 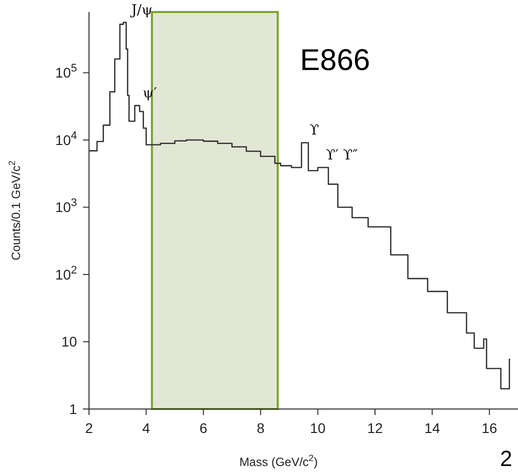 What do you see at coordinates (89, 428) in the screenshot?
I see `x-tick-label: 2` at bounding box center [89, 428].